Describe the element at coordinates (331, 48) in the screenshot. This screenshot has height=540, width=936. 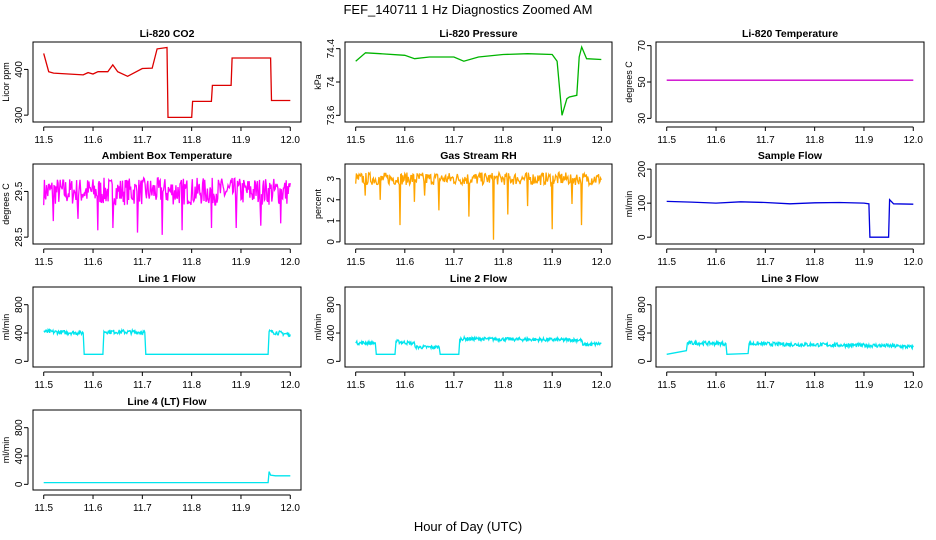
I see `panel-1-y-tick-label: 74.4` at that location.